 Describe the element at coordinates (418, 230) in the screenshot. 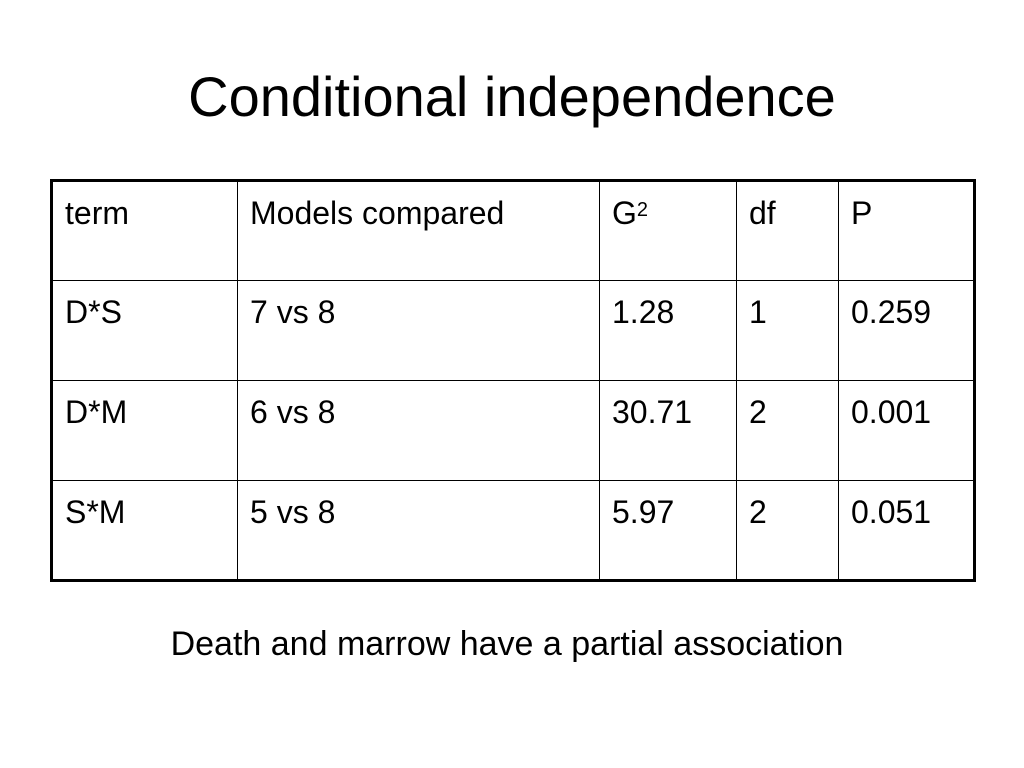

I see `header-models-compared: Models compared` at that location.